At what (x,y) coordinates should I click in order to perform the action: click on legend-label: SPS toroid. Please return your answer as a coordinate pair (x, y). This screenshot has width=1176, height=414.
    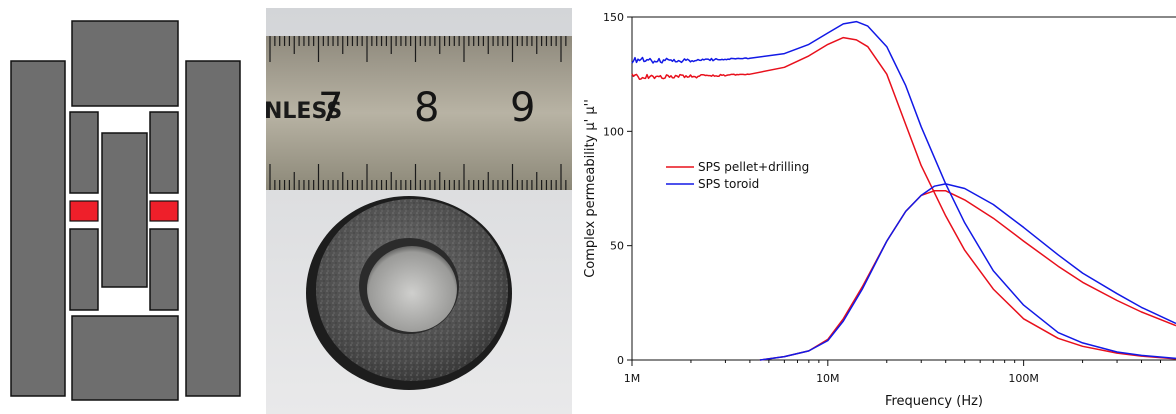
    Looking at the image, I should click on (728, 184).